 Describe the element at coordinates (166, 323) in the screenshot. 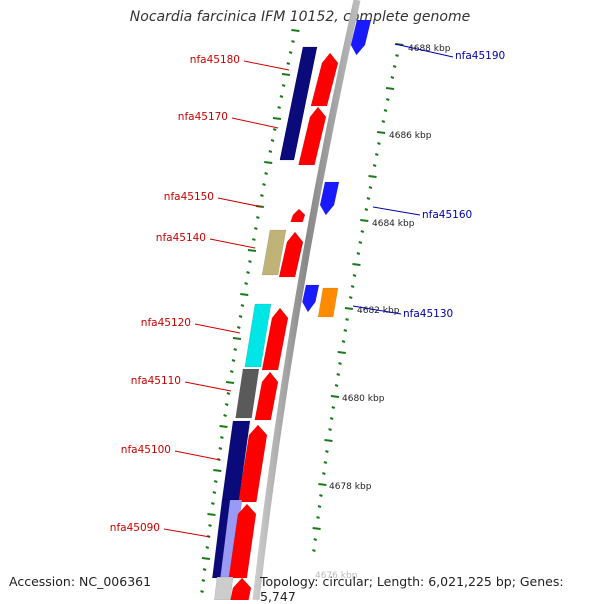

I see `gene-label-nfa45120: nfa45120` at that location.